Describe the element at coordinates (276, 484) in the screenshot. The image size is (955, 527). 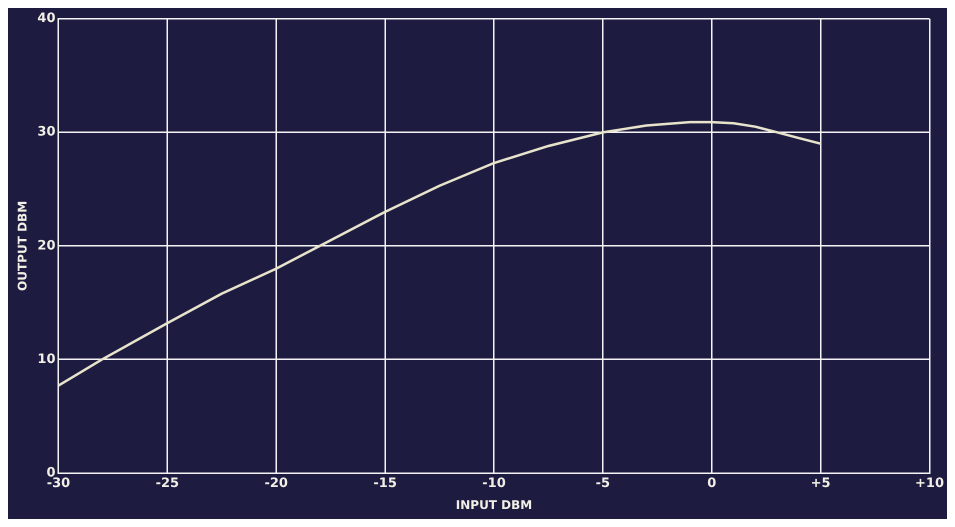
I see `x-tick-label: -20` at that location.